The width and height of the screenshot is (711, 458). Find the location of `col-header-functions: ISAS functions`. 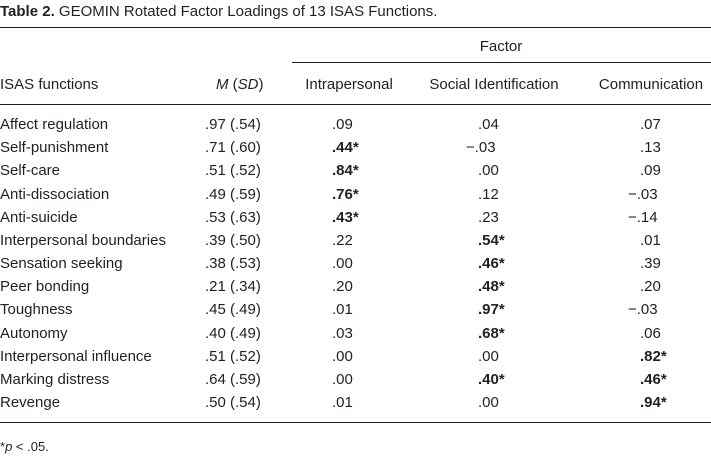

col-header-functions: ISAS functions is located at coordinates (49, 84).